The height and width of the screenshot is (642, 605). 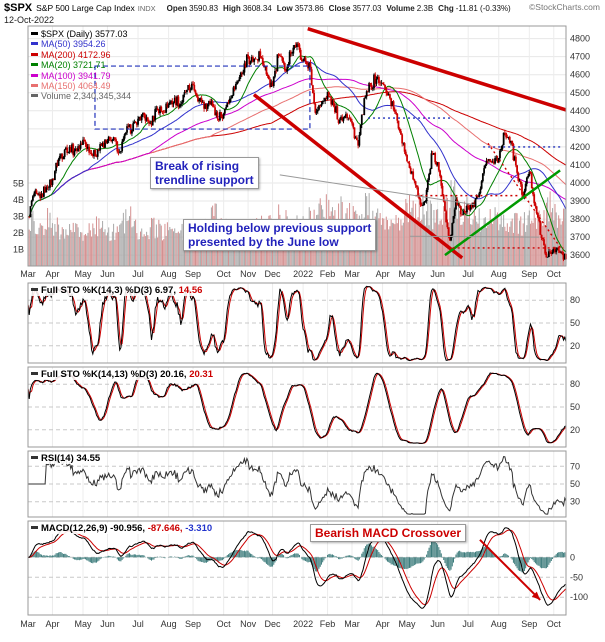 What do you see at coordinates (536, 595) in the screenshot?
I see `arrowhead-icon` at bounding box center [536, 595].